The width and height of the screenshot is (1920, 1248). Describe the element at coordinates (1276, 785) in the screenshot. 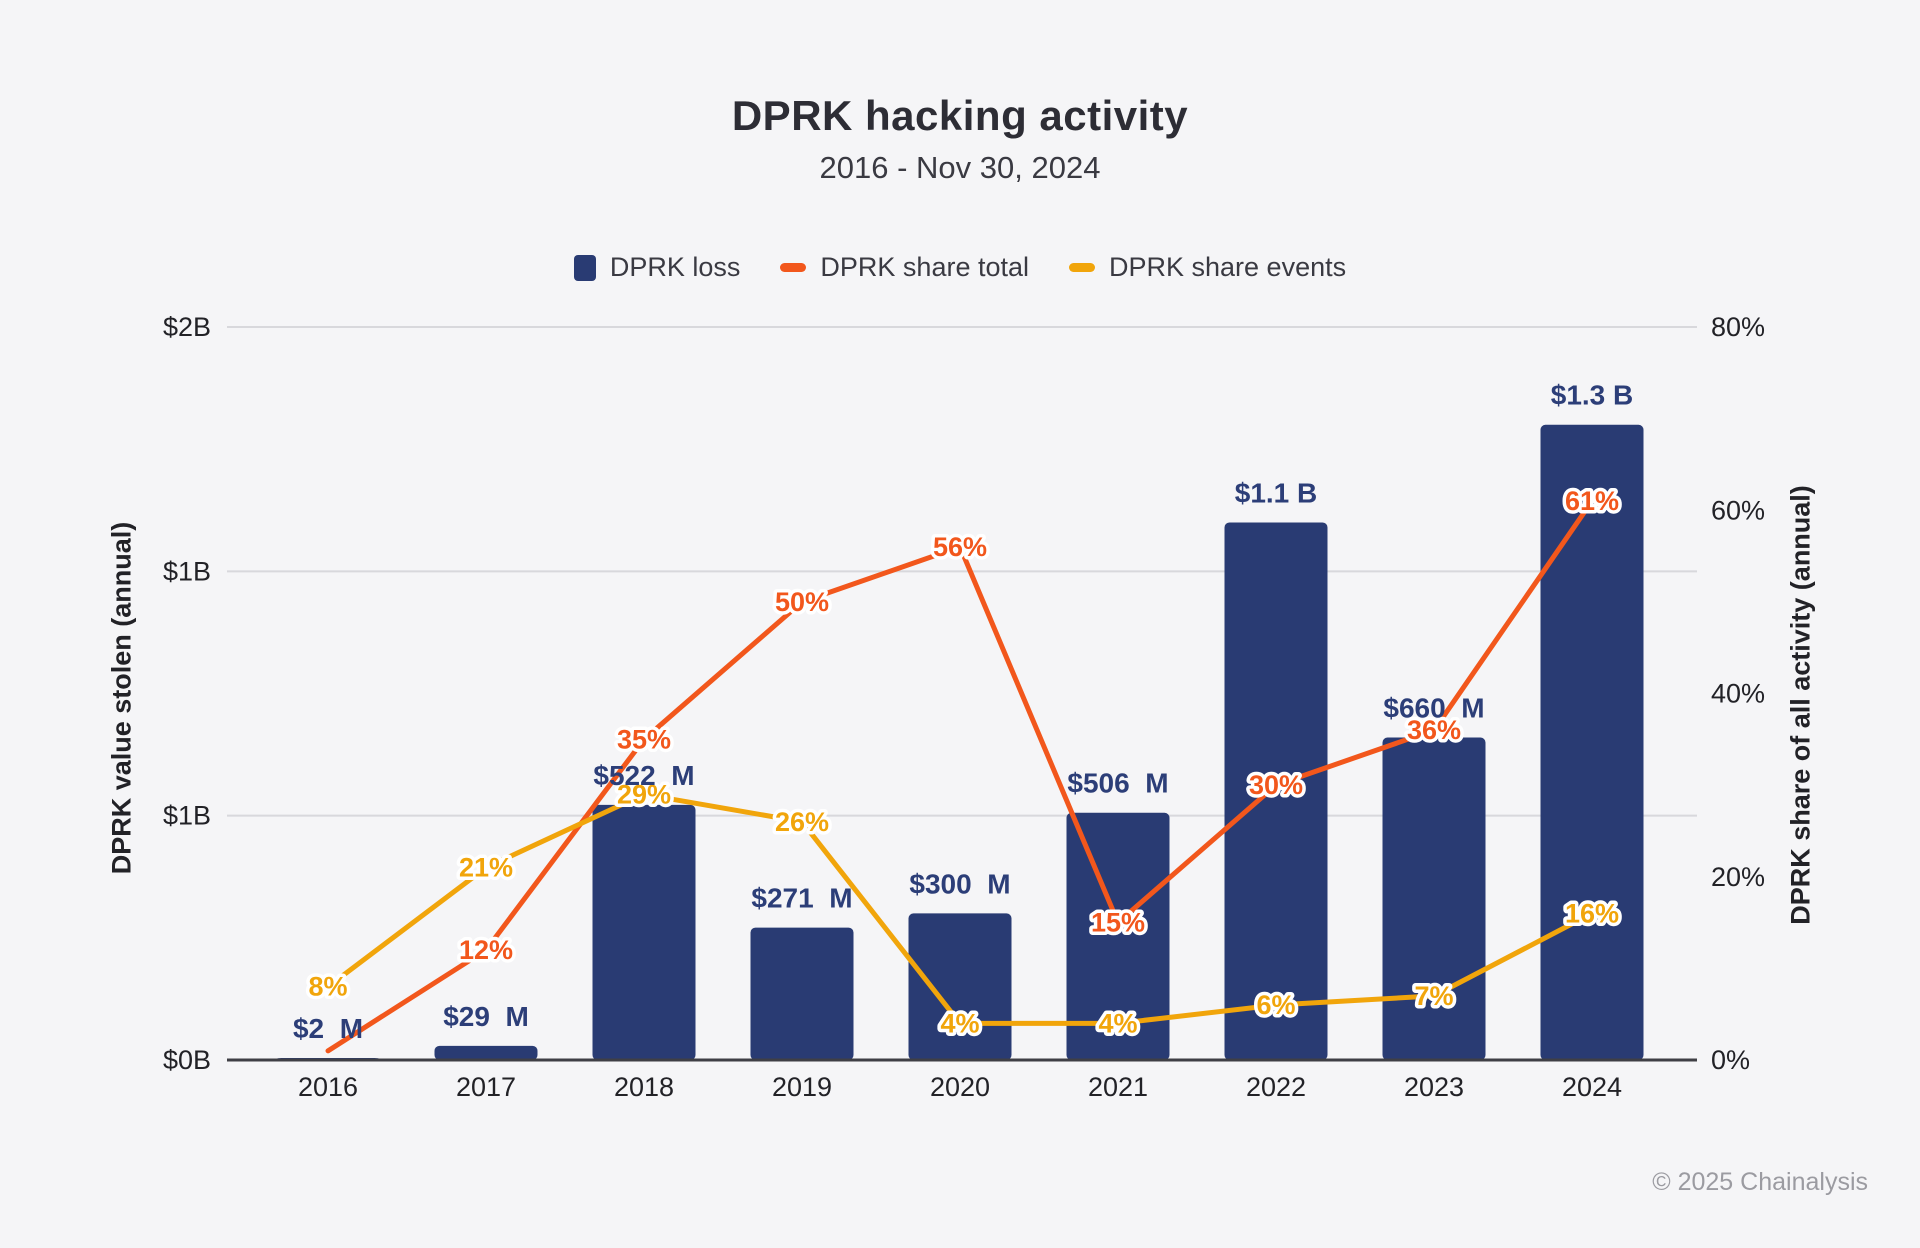

I see `point-label-2022: 30%` at that location.